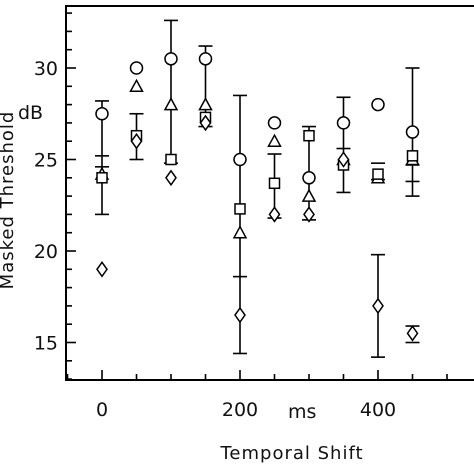  I want to click on x-tick-label: 400, so click(378, 410).